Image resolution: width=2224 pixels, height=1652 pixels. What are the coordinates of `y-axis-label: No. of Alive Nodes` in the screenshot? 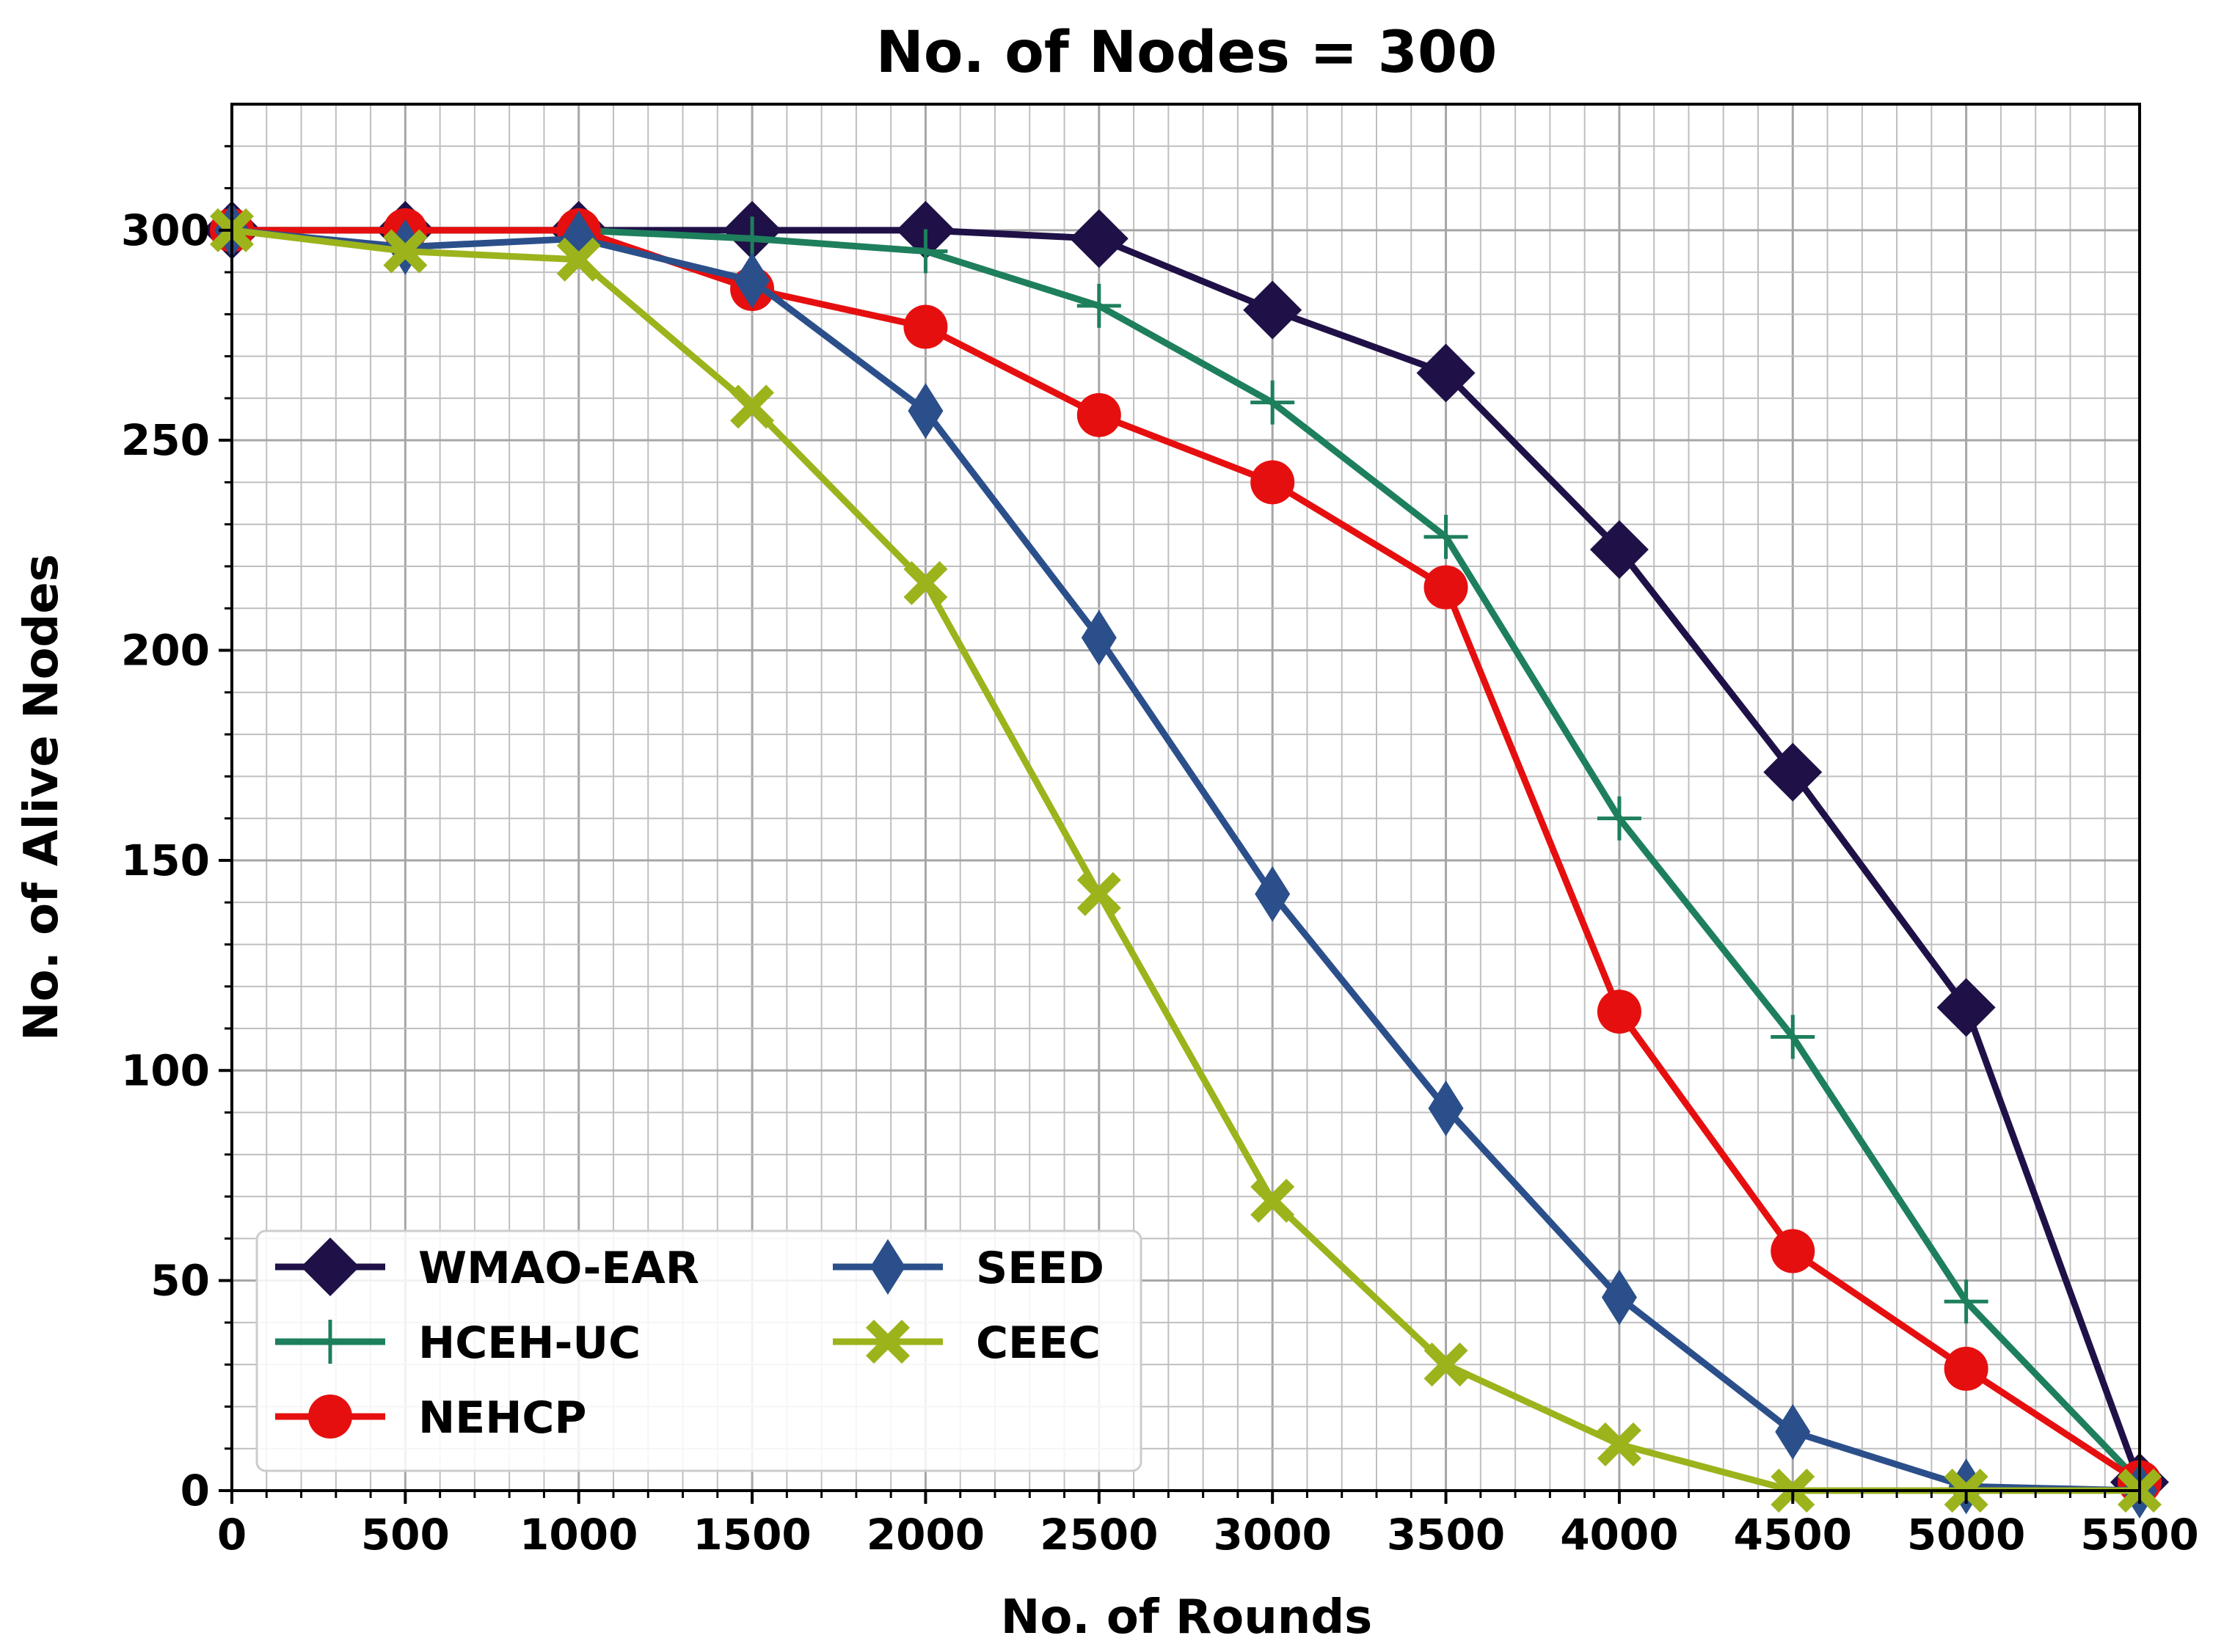 It's located at (42, 797).